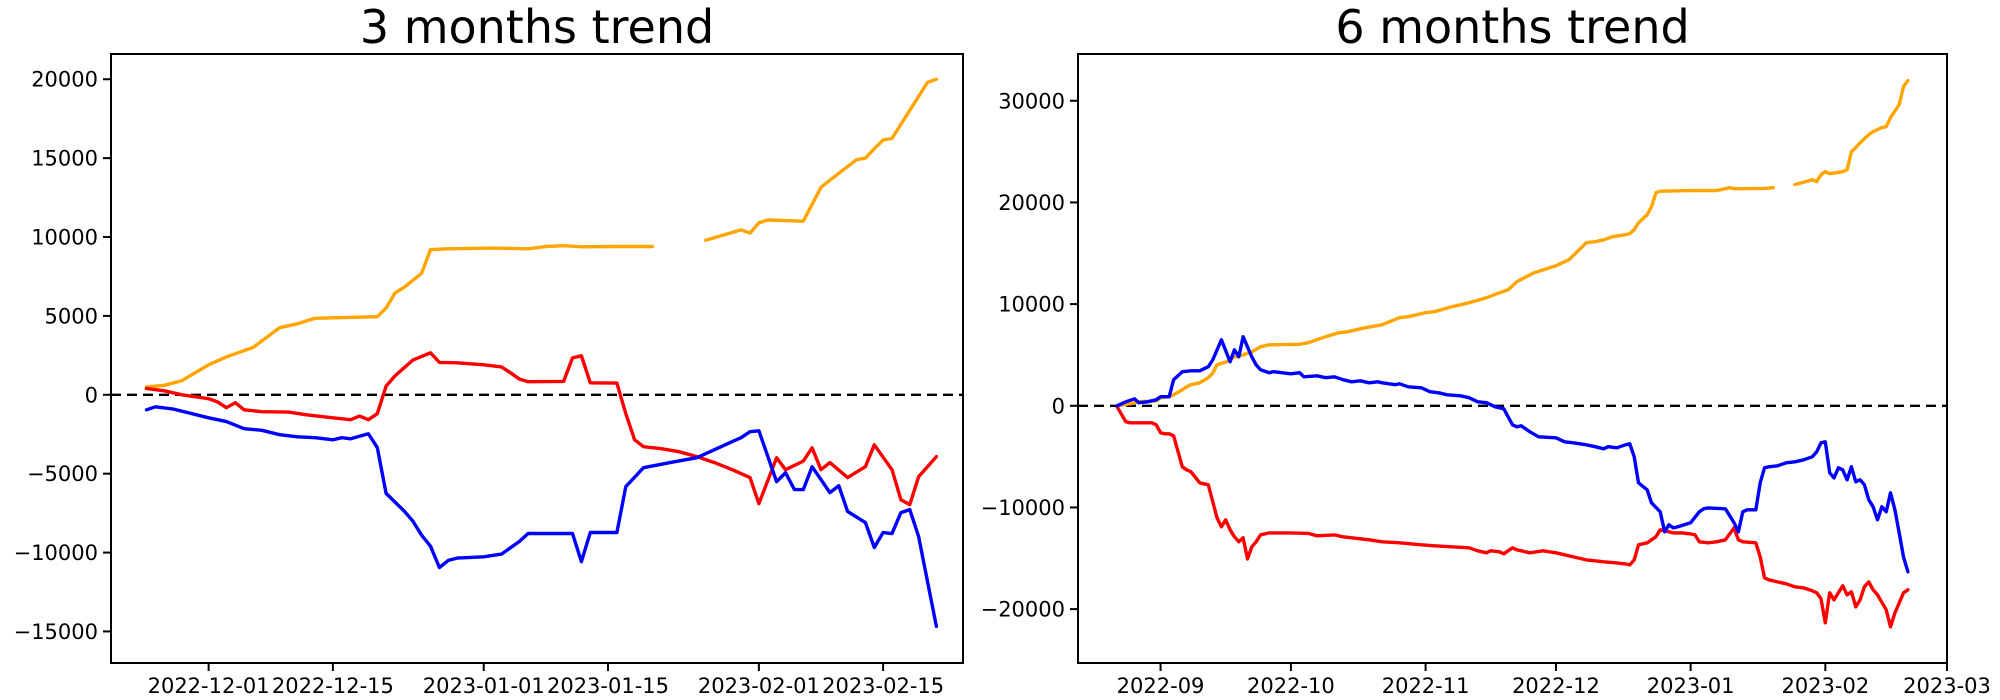 The width and height of the screenshot is (2000, 700). Describe the element at coordinates (71, 316) in the screenshot. I see `y-tick-label: 5000` at that location.